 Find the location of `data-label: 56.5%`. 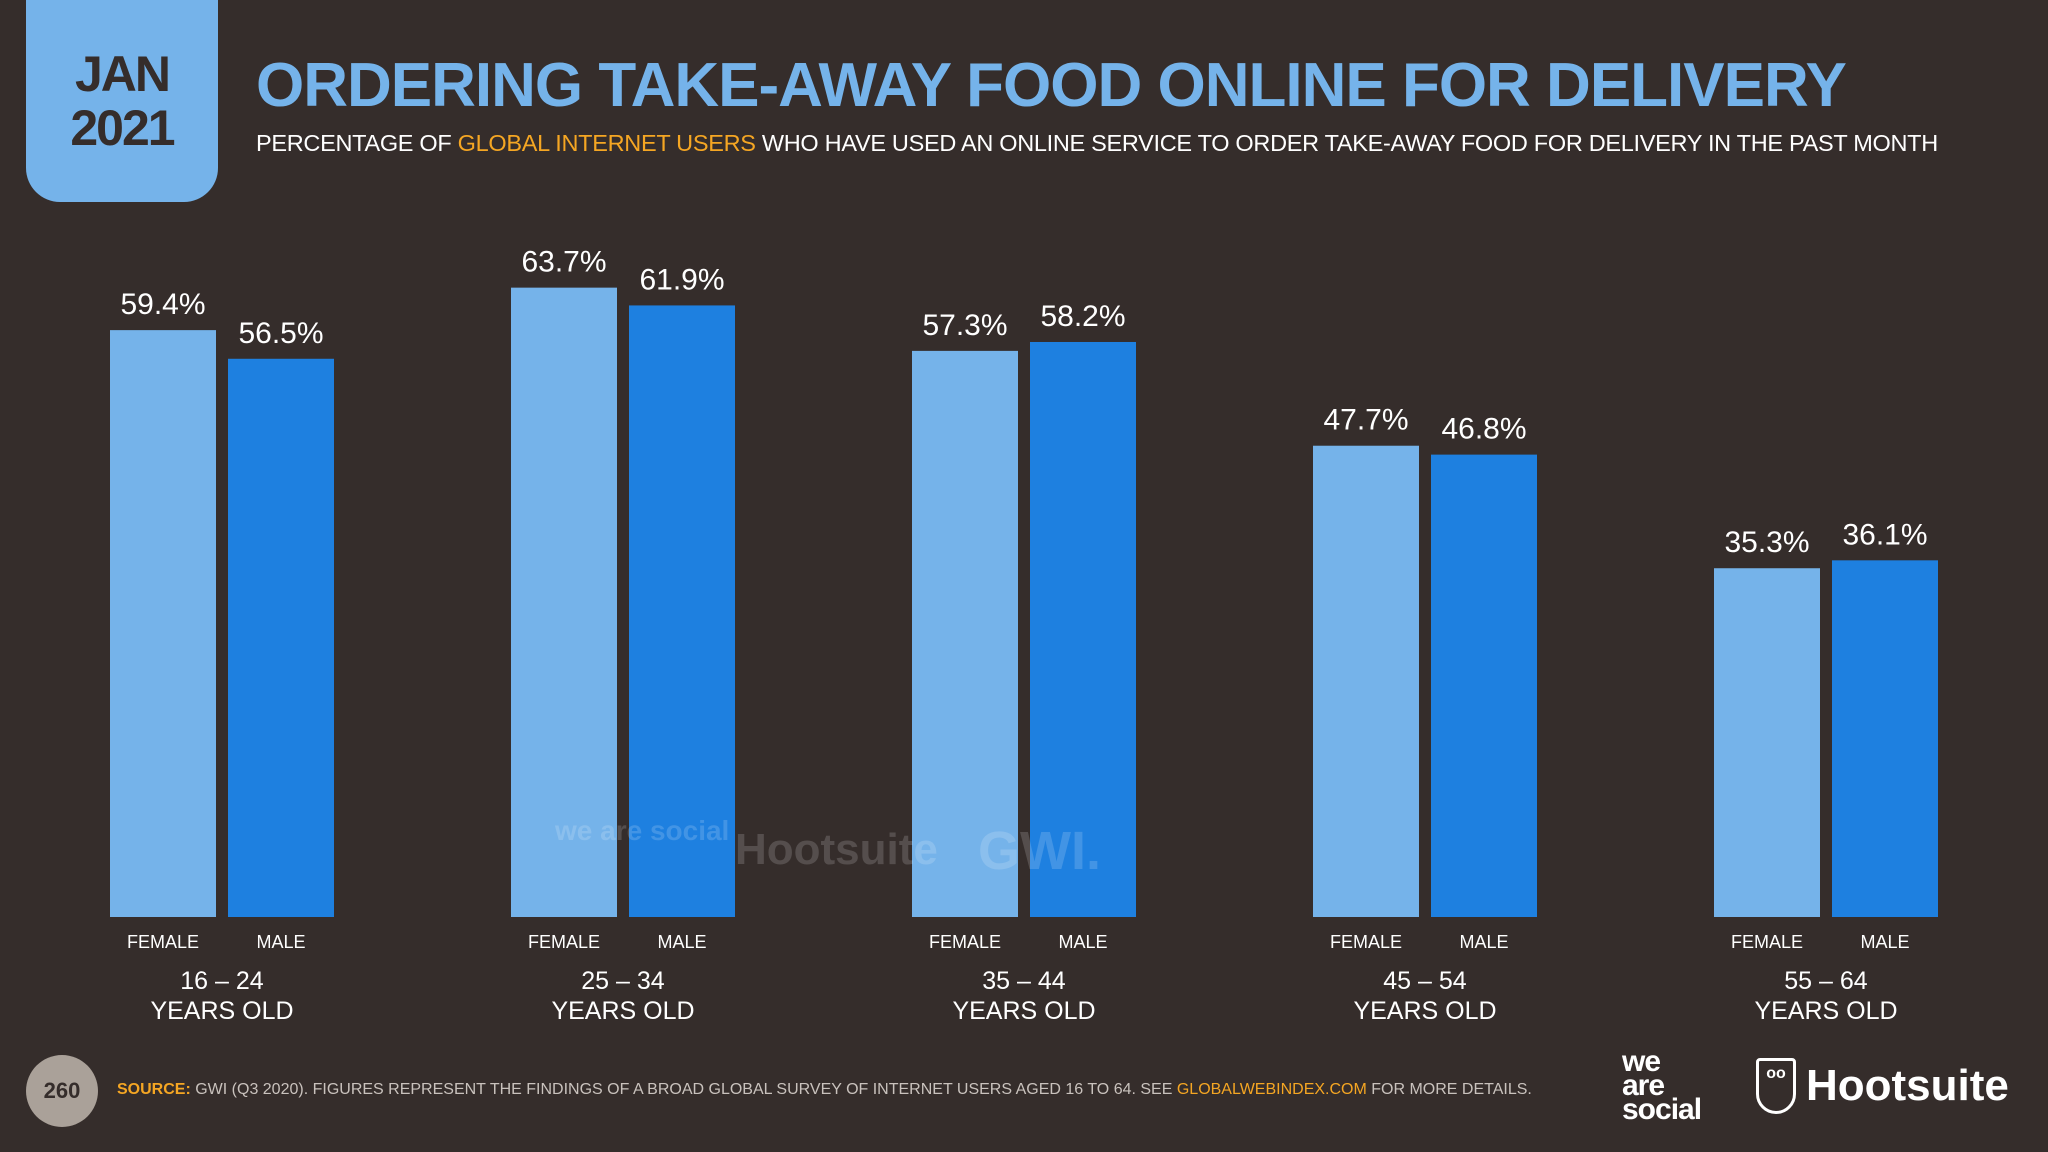

data-label: 56.5% is located at coordinates (280, 333).